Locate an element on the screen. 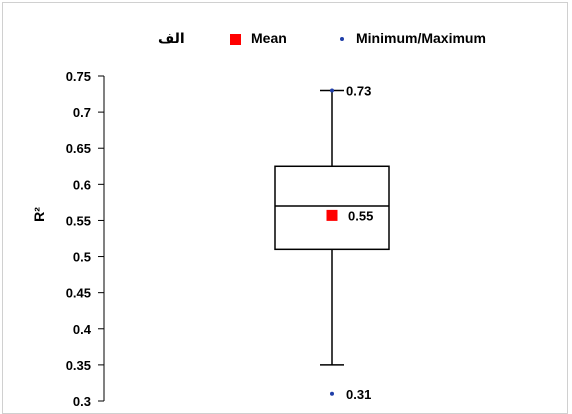 This screenshot has width=572, height=414. y-tick-label: 0.75 is located at coordinates (78, 76).